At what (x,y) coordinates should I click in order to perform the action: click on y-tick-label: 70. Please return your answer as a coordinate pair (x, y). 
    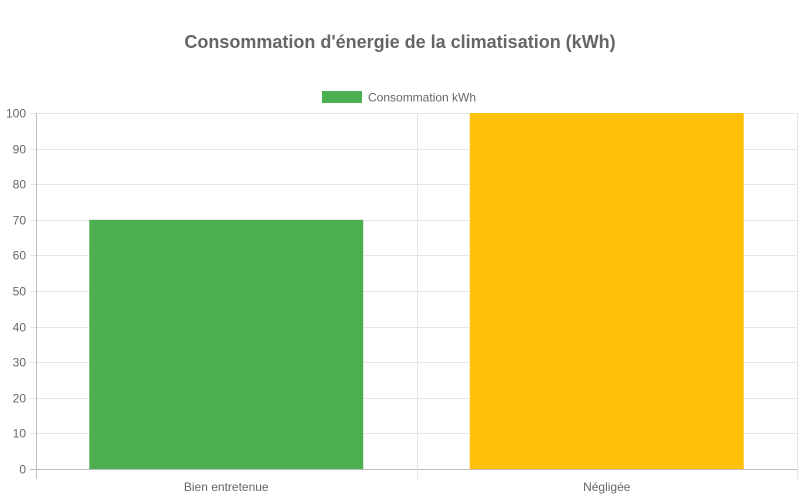
    Looking at the image, I should click on (20, 221).